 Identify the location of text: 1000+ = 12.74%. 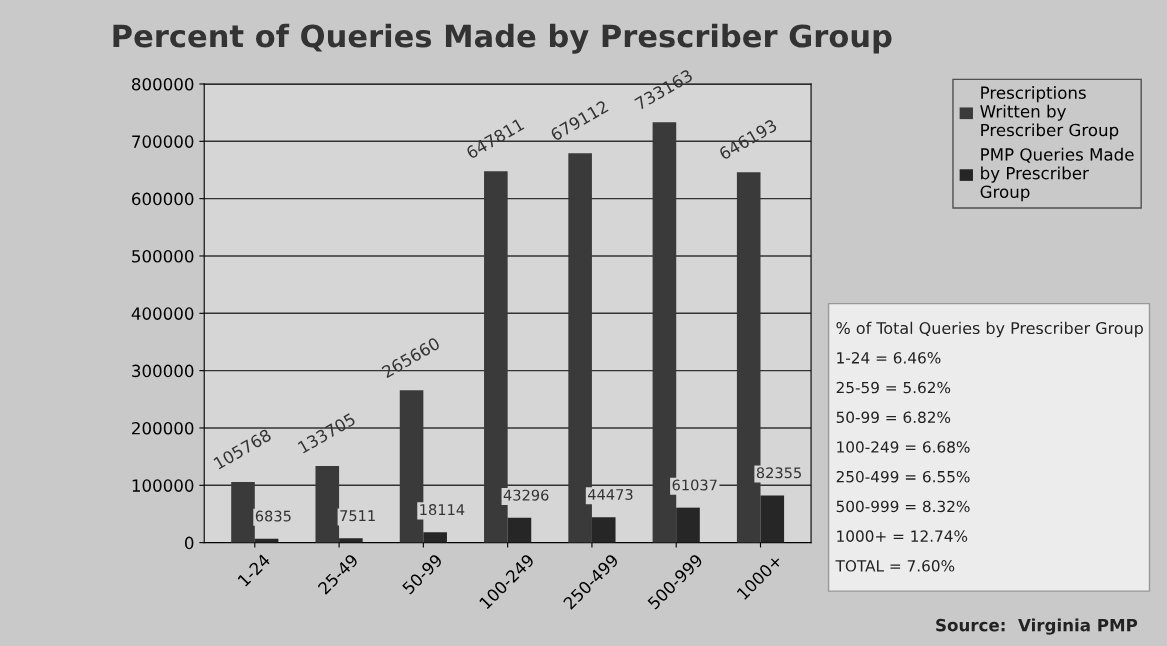
(902, 536).